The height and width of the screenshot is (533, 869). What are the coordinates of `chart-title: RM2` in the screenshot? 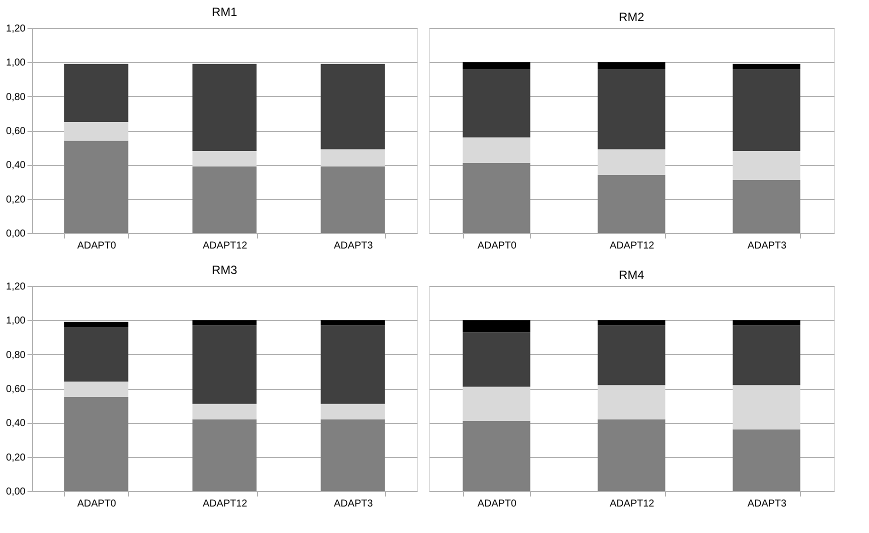 It's located at (631, 17).